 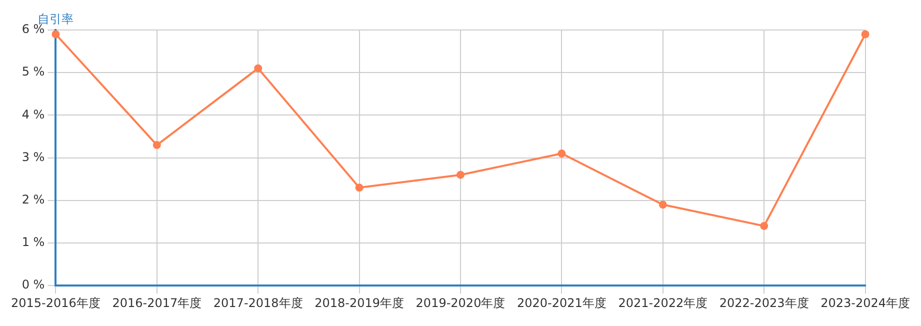 I want to click on y-tick-label: 2 %, so click(x=33, y=199).